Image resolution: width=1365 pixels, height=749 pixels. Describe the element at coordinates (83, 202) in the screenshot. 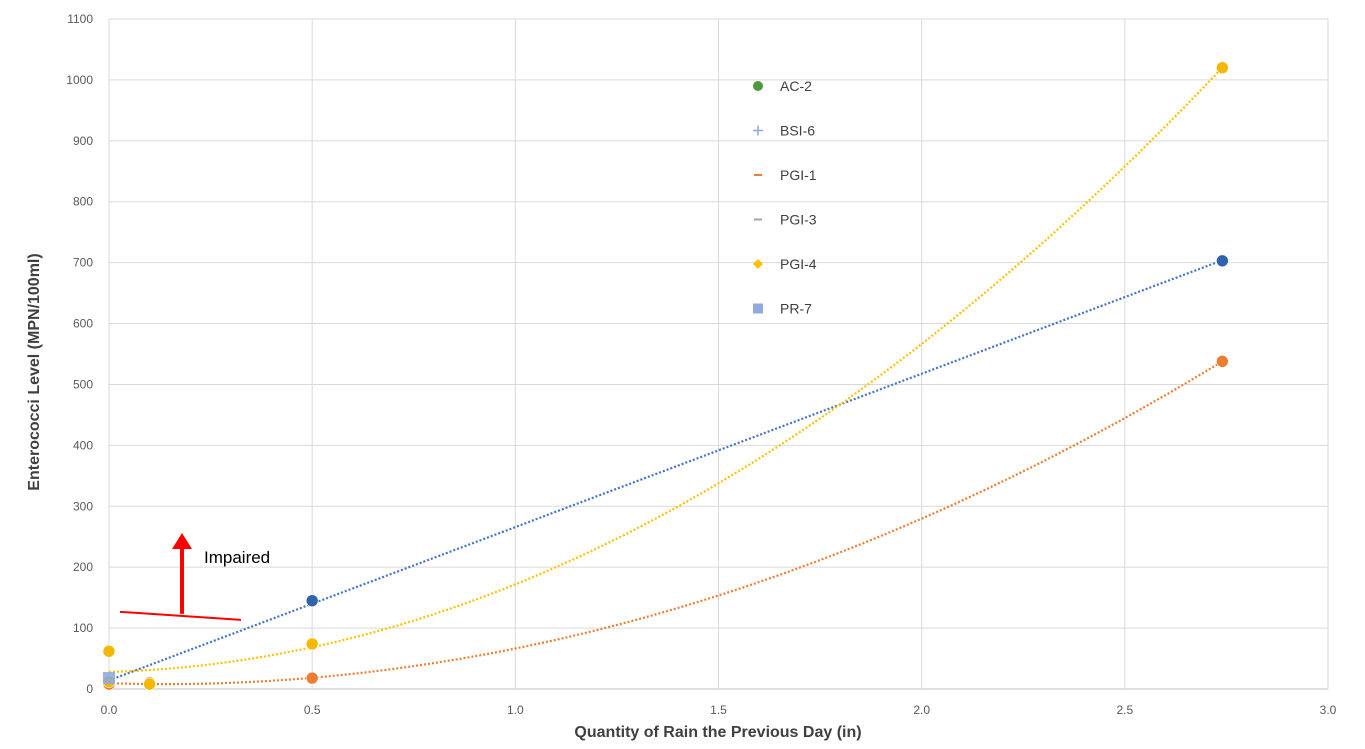

I see `y-tick-label: 800` at that location.